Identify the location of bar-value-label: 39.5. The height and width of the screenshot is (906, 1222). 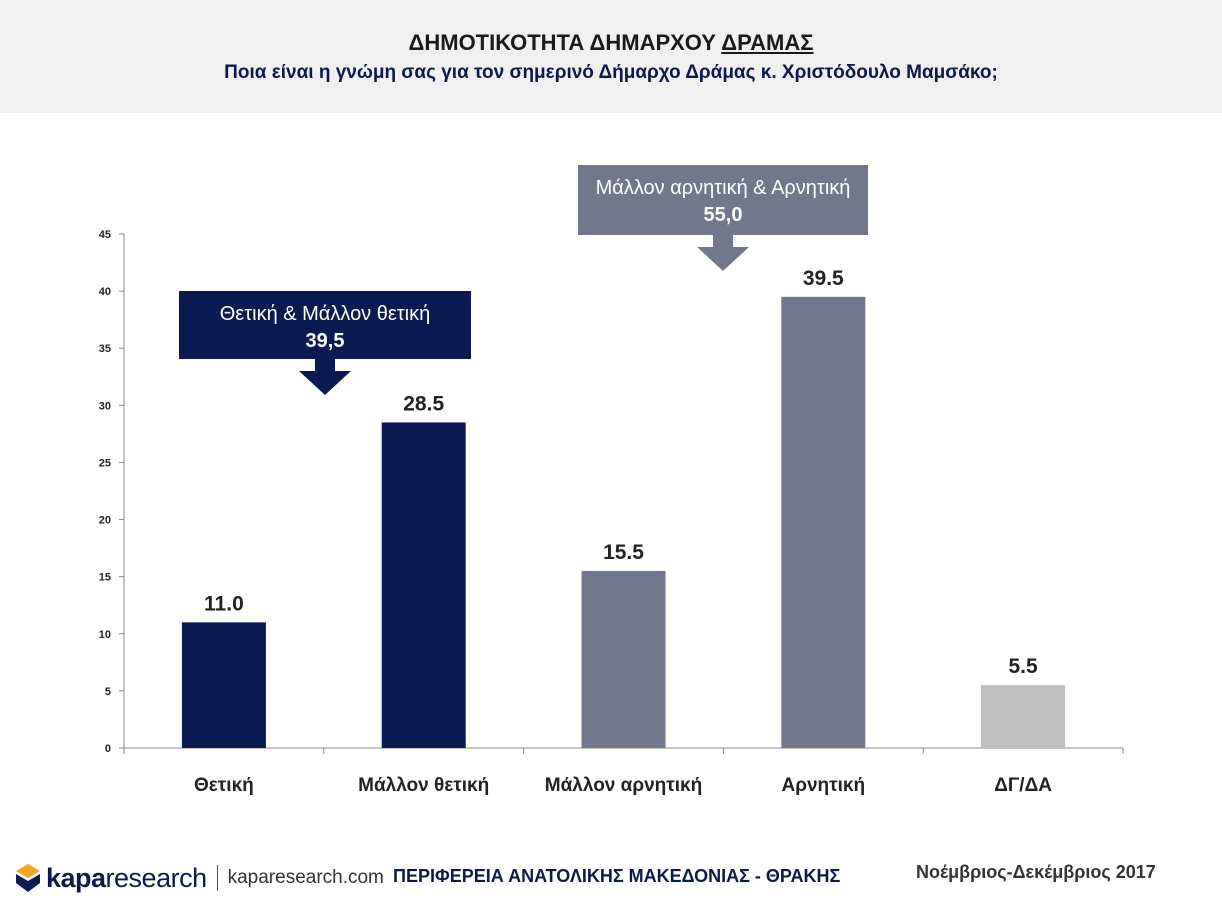
(823, 278).